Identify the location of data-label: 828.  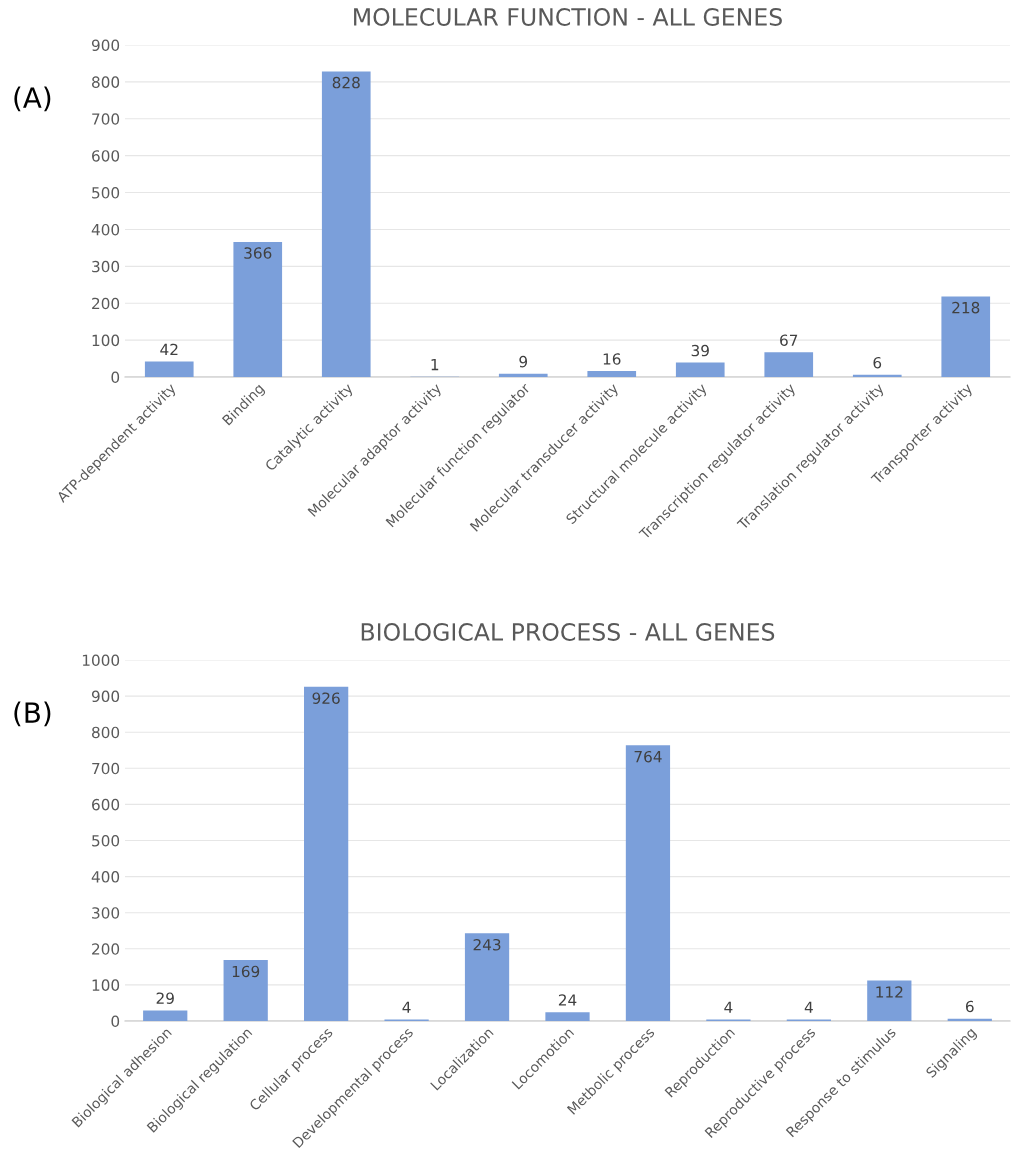
(346, 82).